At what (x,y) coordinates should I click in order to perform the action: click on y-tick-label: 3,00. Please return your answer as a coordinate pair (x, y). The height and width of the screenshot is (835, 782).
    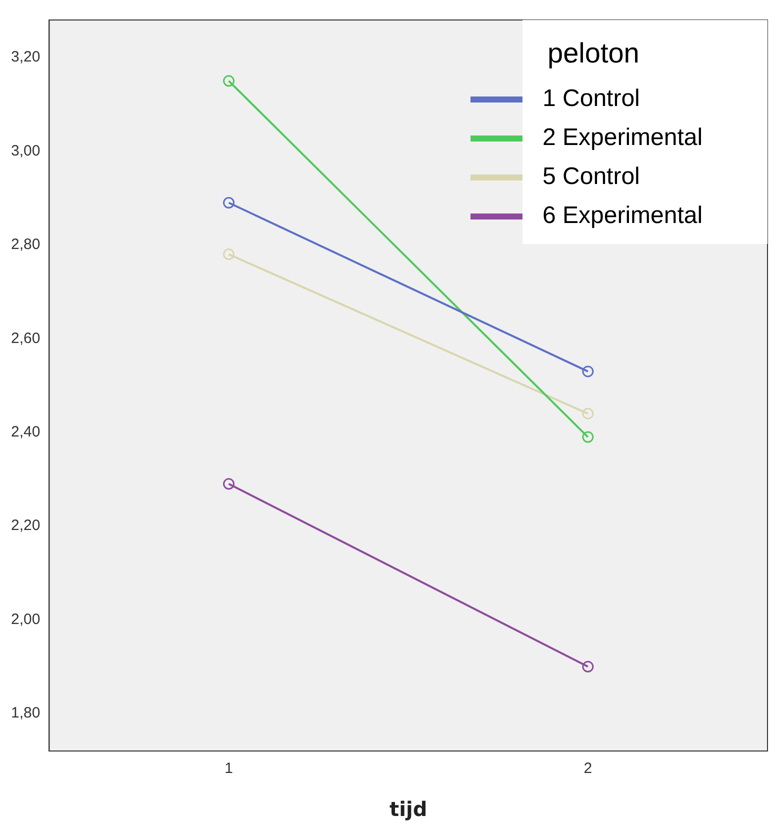
    Looking at the image, I should click on (25, 151).